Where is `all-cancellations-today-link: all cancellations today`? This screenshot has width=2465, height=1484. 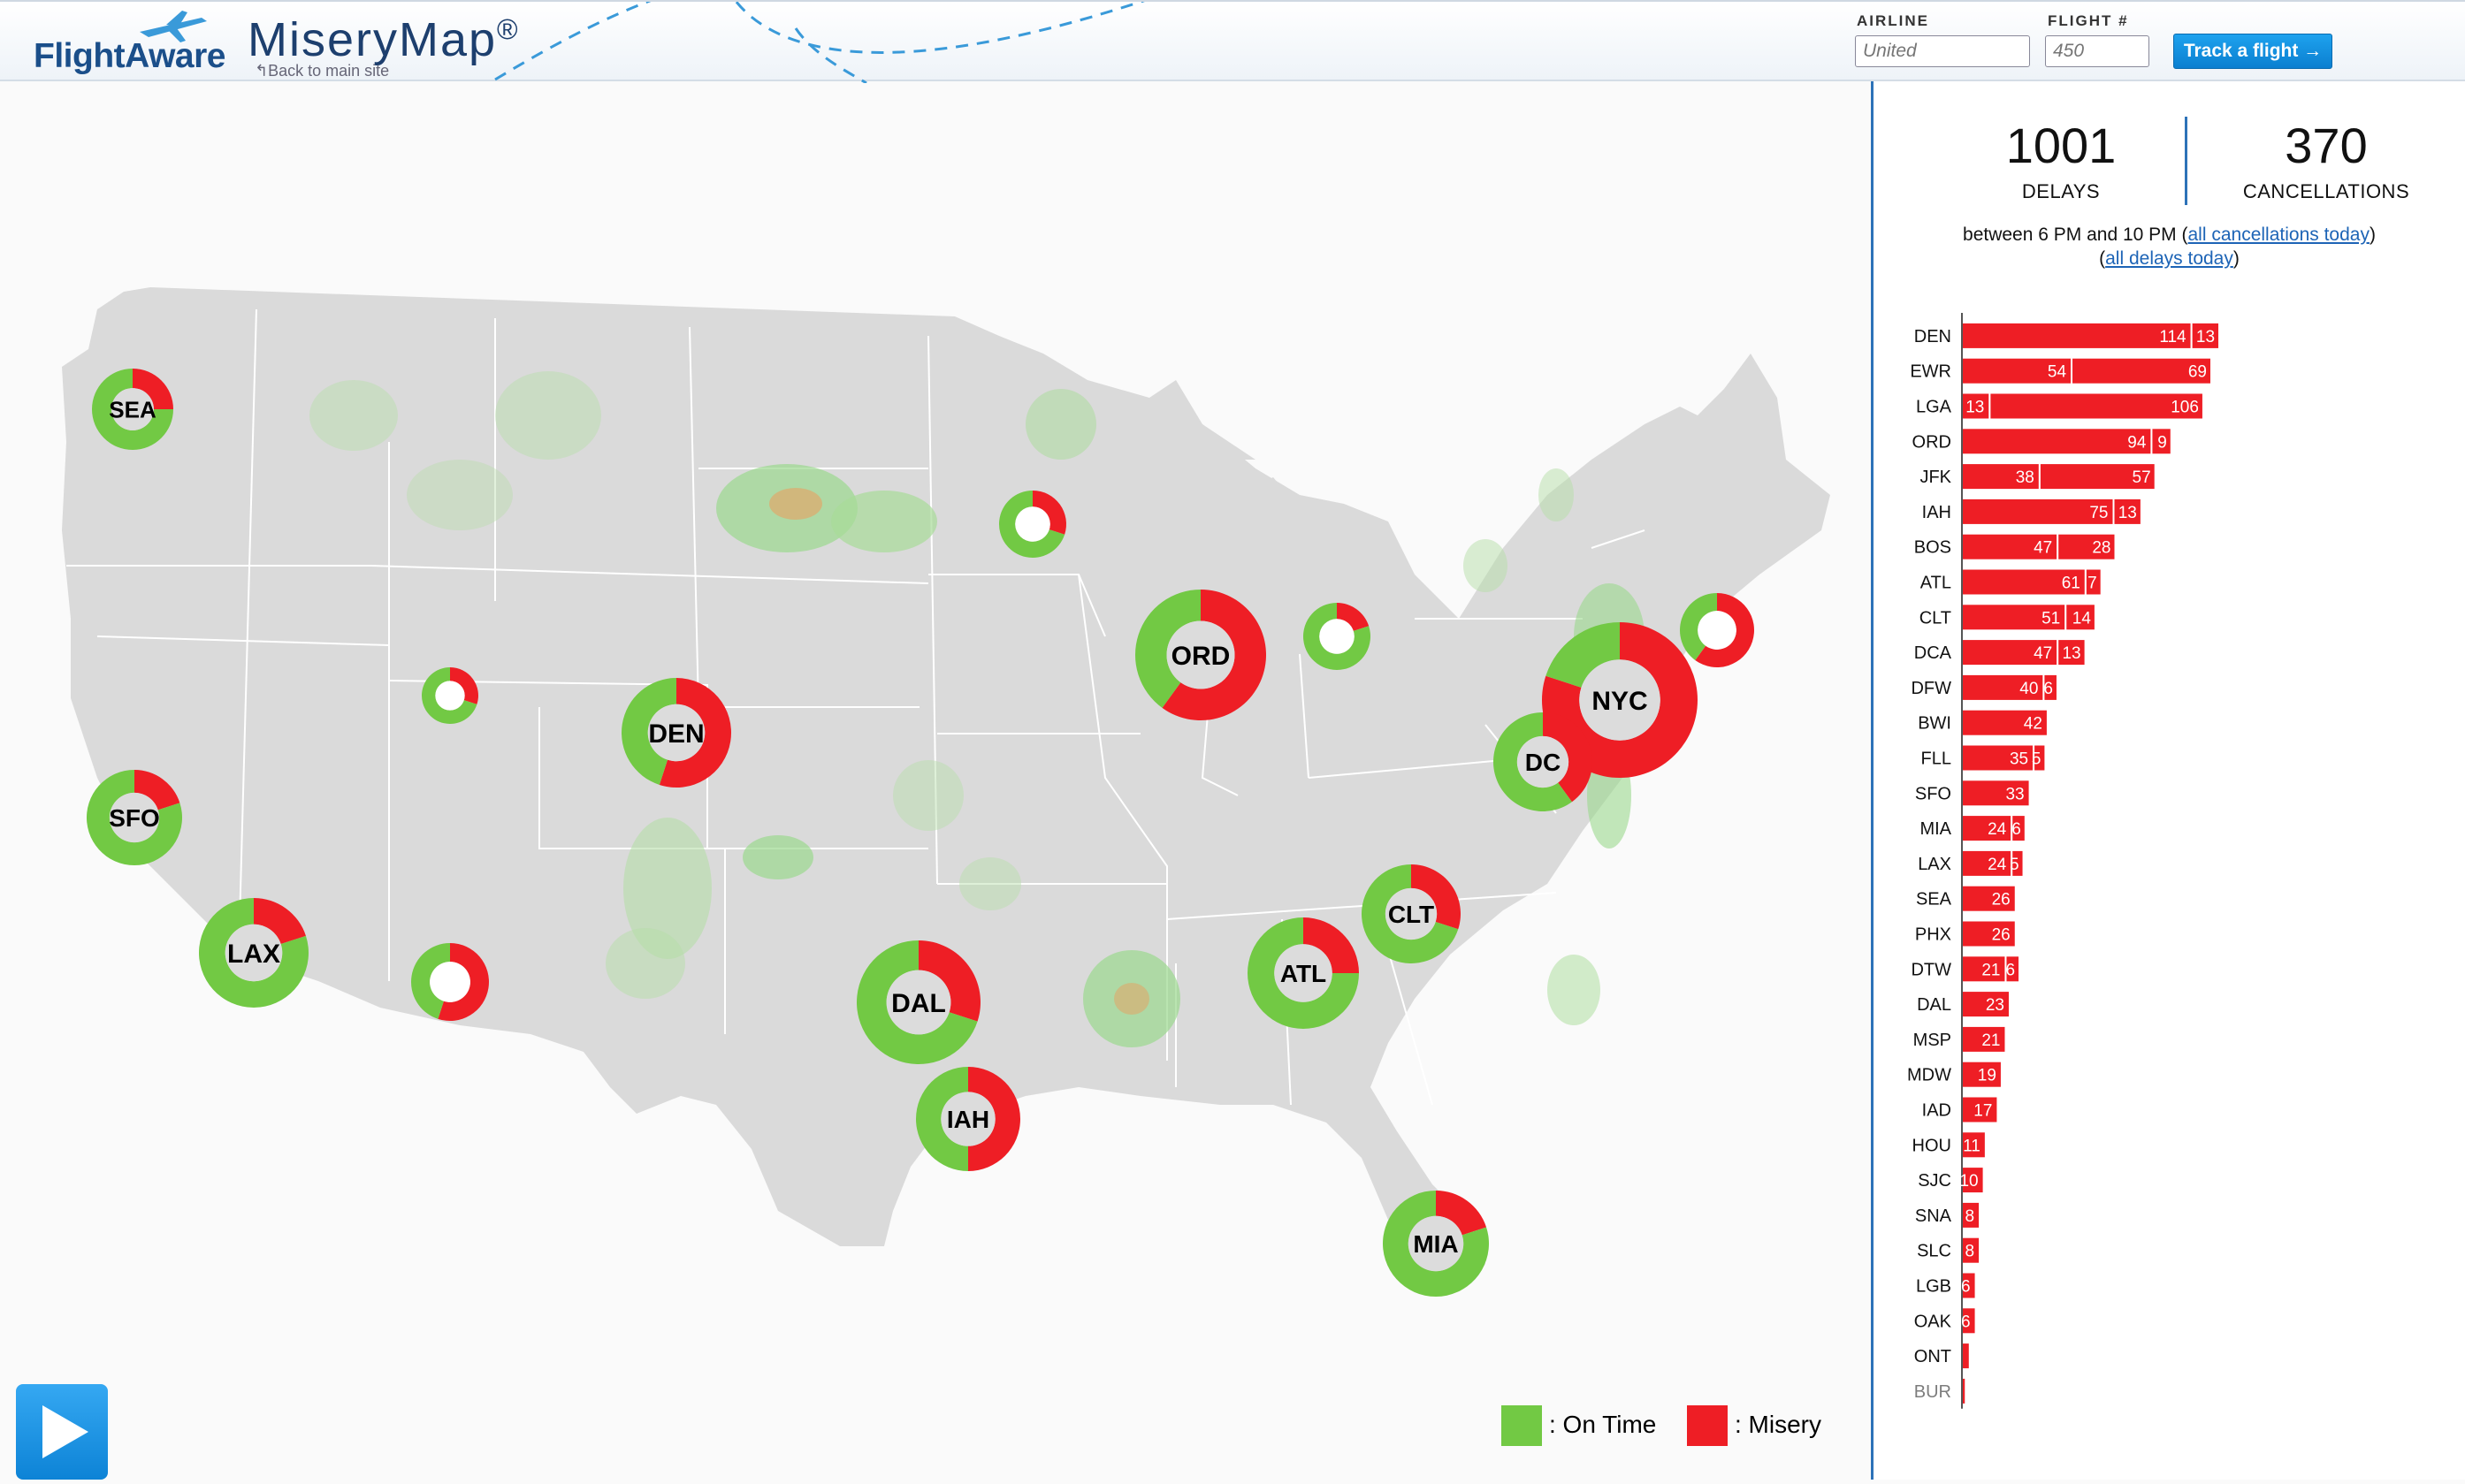
all-cancellations-today-link: all cancellations today is located at coordinates (2279, 235).